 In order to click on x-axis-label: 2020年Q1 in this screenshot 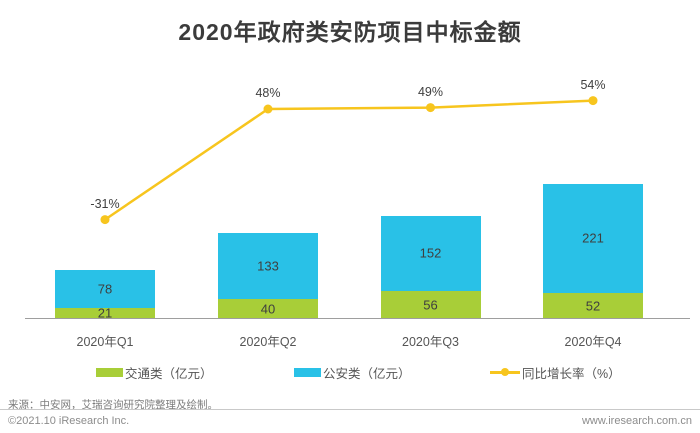, I will do `click(105, 341)`.